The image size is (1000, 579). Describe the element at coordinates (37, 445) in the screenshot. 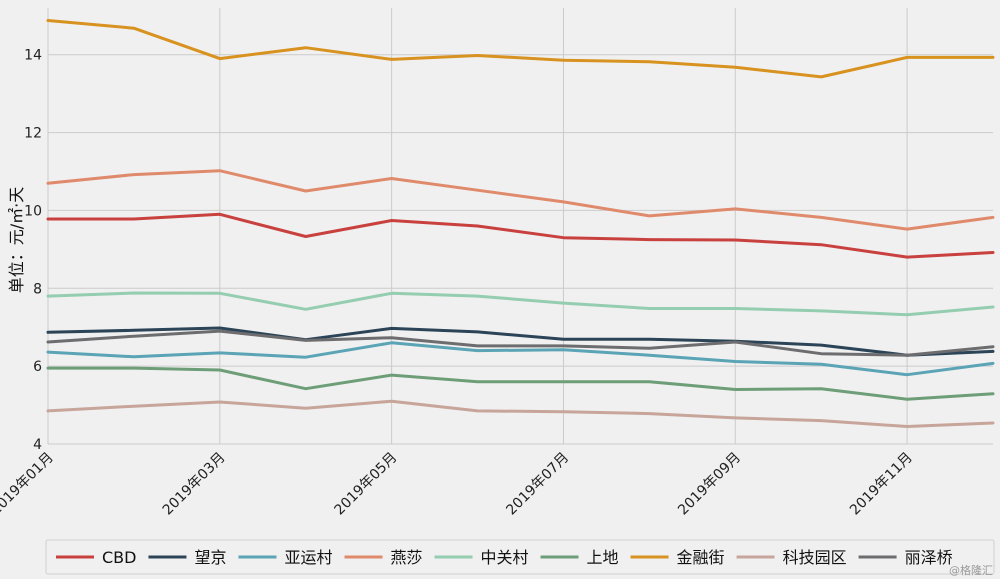

I see `y-tick-label: 4` at that location.